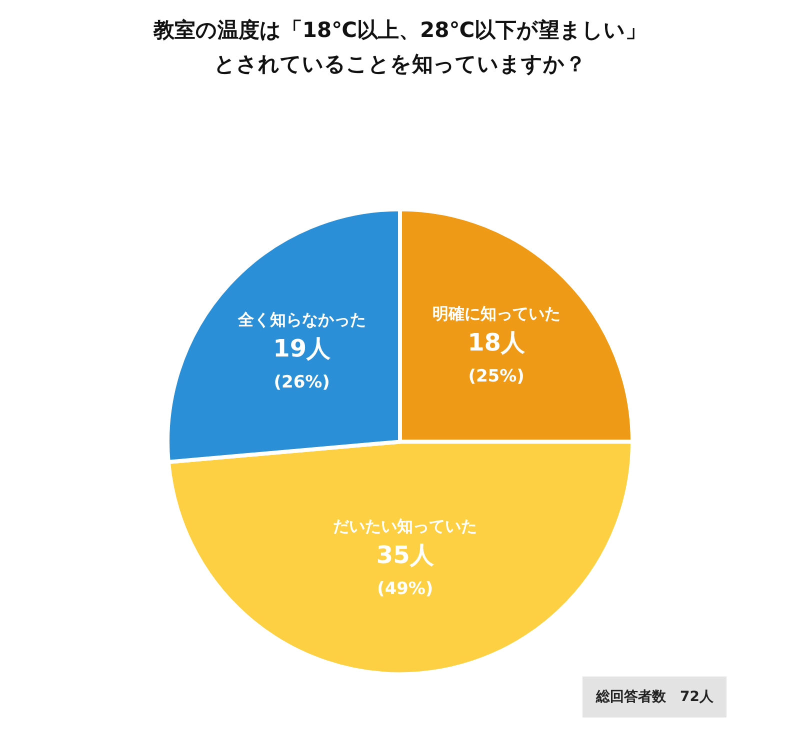  I want to click on data-label: 35人 (49%), so click(405, 570).